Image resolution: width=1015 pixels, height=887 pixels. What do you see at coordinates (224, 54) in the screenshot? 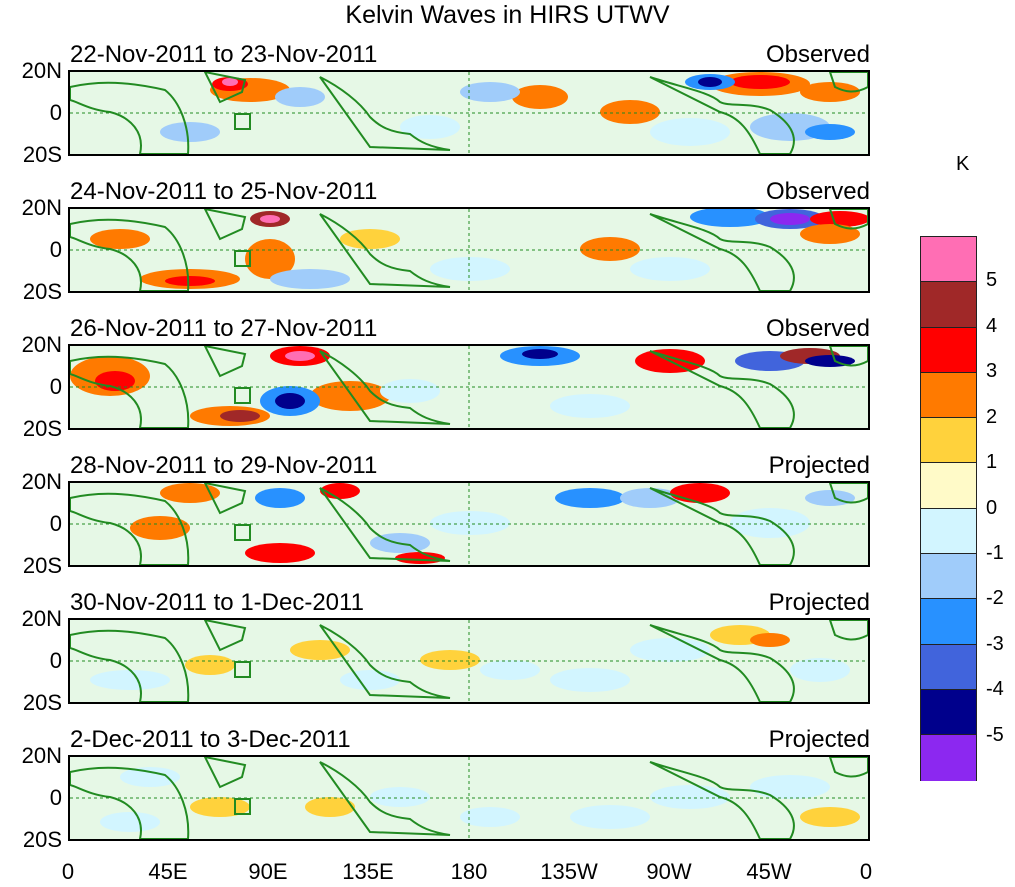
I see `panel-date-range: 22-Nov-2011 to 23-Nov-2011` at bounding box center [224, 54].